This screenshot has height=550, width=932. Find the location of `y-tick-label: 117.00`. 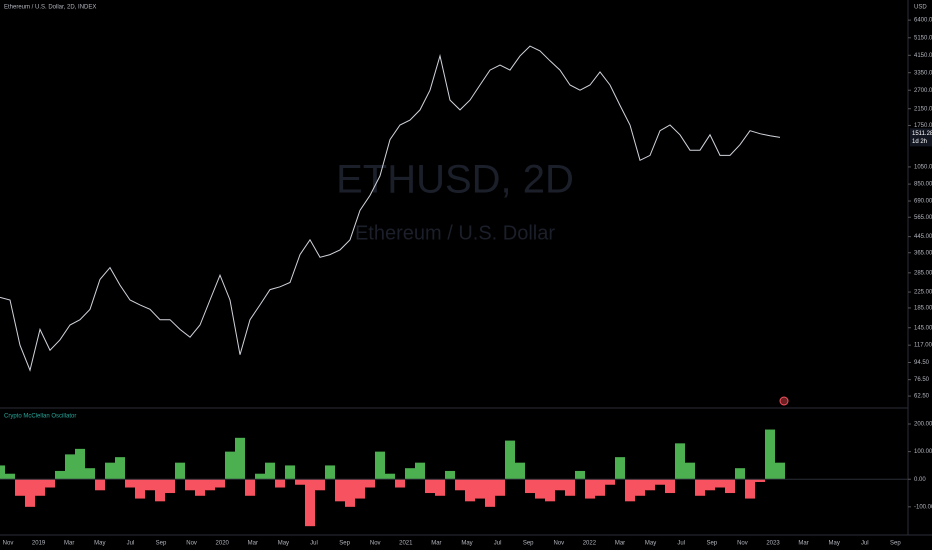

y-tick-label: 117.00 is located at coordinates (923, 346).